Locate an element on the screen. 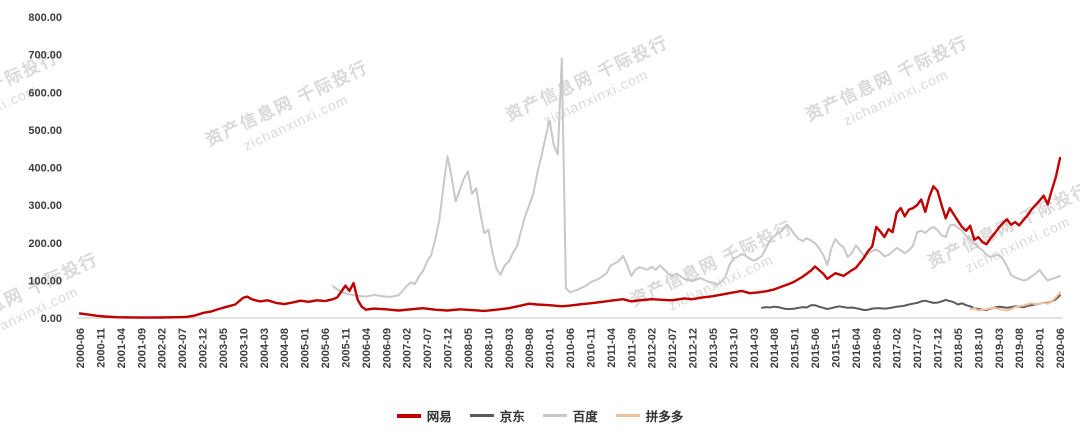  y-axis-label: 0.00 is located at coordinates (51, 319).